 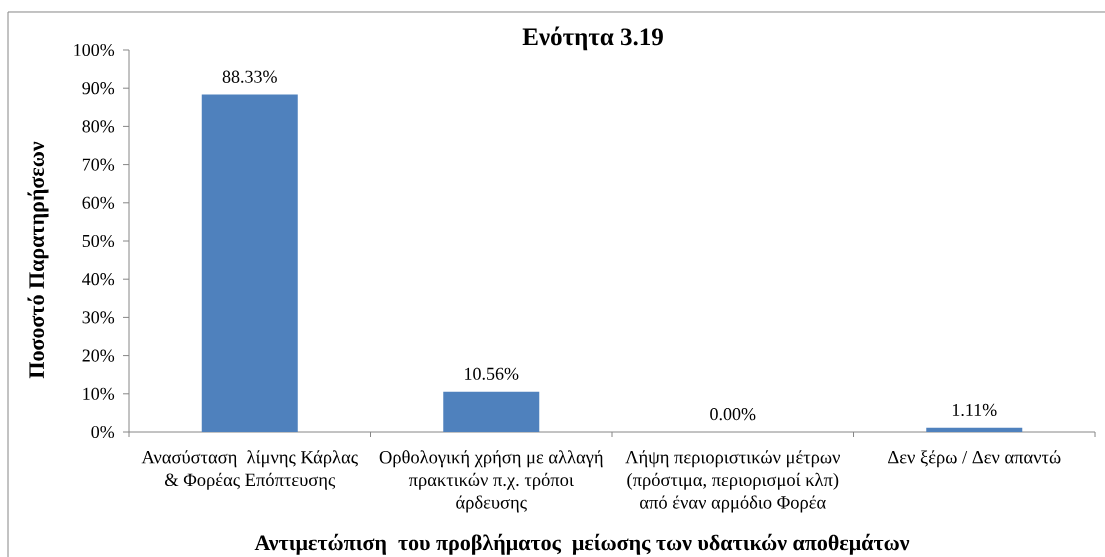 What do you see at coordinates (249, 470) in the screenshot?
I see `x-tick-label: Ανασύσταση λίμνης Κάρλας & Φορέας Επόπτευσης` at bounding box center [249, 470].